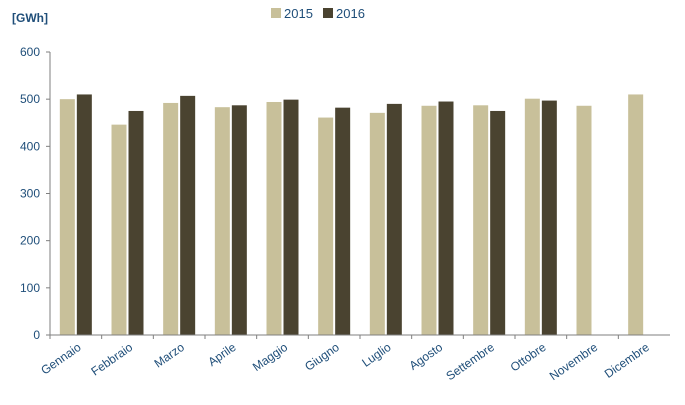 The height and width of the screenshot is (405, 685). I want to click on bar-2016-aprile, so click(239, 220).